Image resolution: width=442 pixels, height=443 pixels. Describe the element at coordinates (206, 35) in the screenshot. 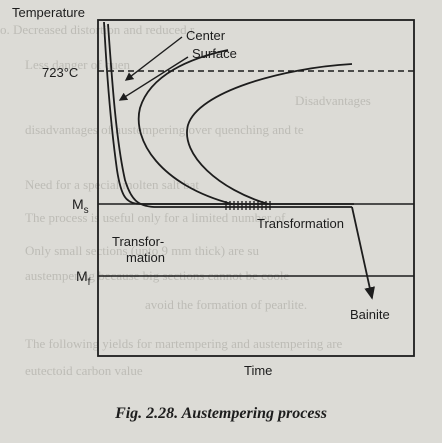

I see `center-label: Center` at that location.